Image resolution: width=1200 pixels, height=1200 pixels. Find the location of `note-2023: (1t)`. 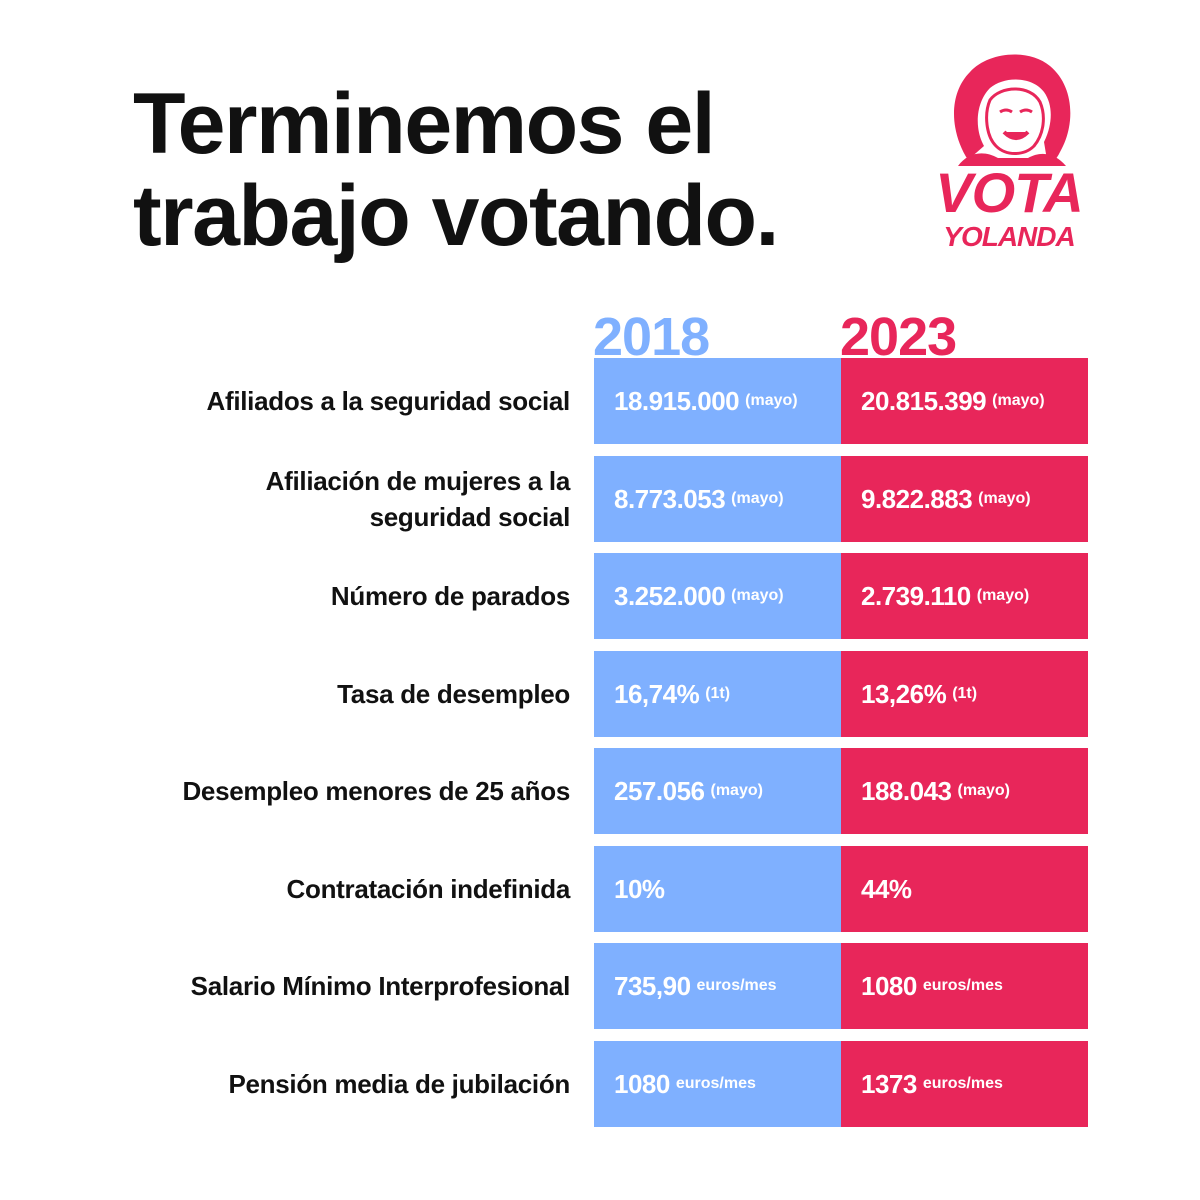

note-2023: (1t) is located at coordinates (965, 693).